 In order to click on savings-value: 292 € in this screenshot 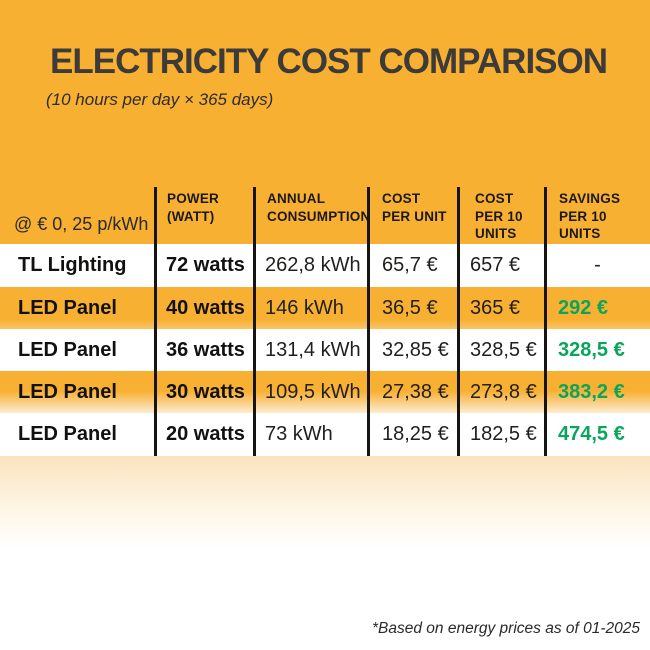, I will do `click(583, 307)`.